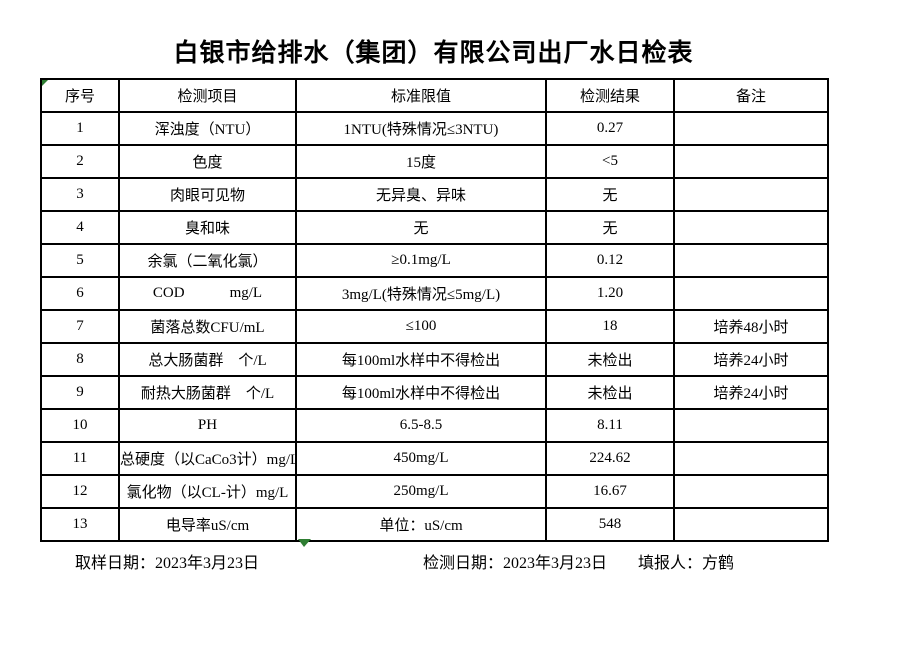 The width and height of the screenshot is (902, 662). What do you see at coordinates (610, 260) in the screenshot?
I see `cell-result: 0.12` at bounding box center [610, 260].